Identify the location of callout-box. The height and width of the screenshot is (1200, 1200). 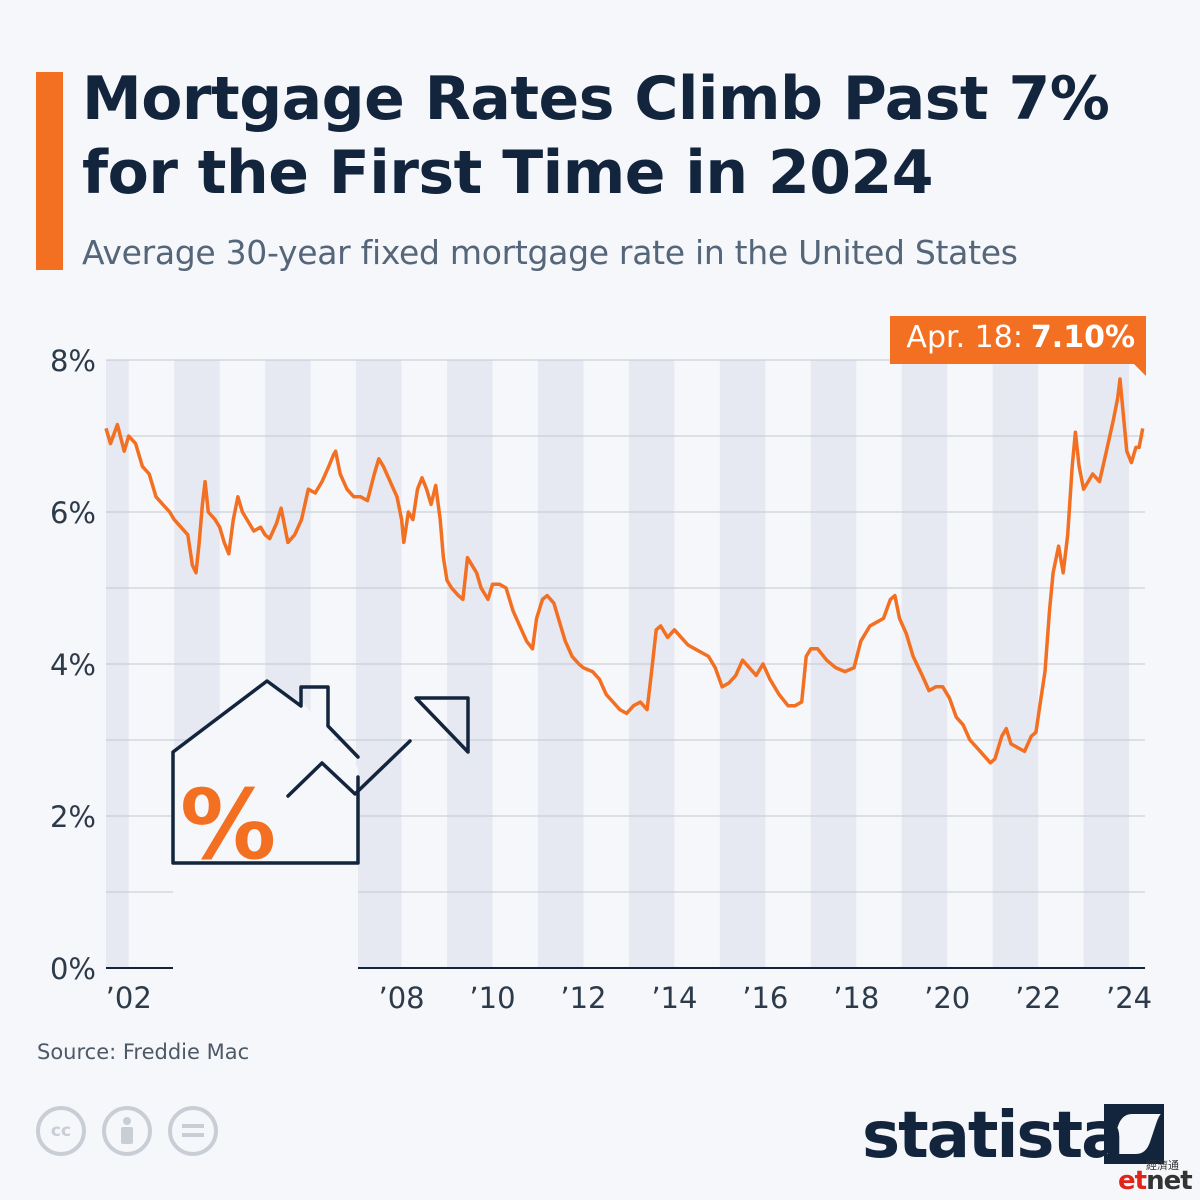
(1018, 346).